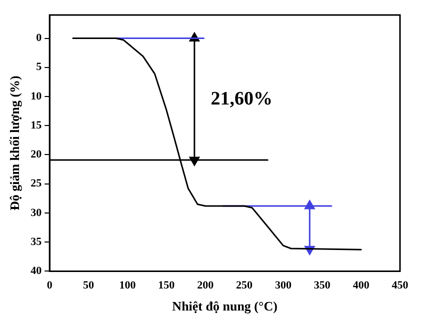 The width and height of the screenshot is (430, 321). I want to click on x-tick-label: 400, so click(361, 286).